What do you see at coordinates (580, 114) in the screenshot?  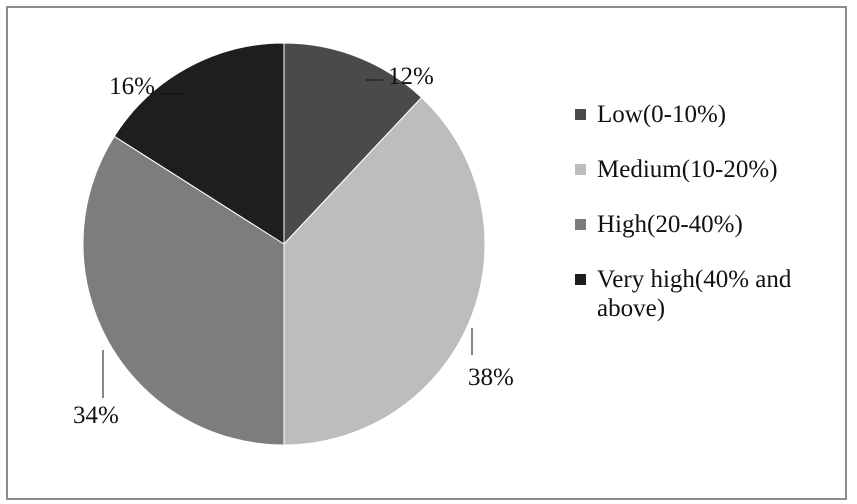 I see `legend-swatch-low` at bounding box center [580, 114].